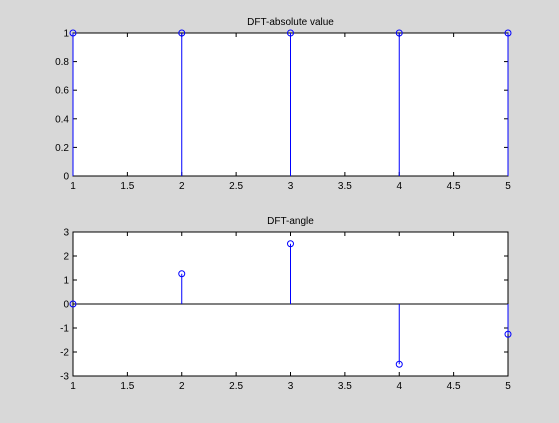 This screenshot has width=559, height=423. What do you see at coordinates (62, 91) in the screenshot?
I see `y-tick-label: 0.6` at bounding box center [62, 91].